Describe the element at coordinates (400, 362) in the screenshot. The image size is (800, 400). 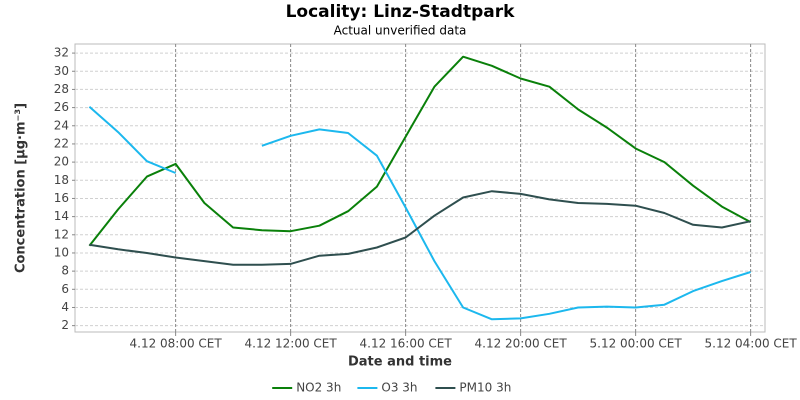
I see `x-axis-label: Date and time` at that location.